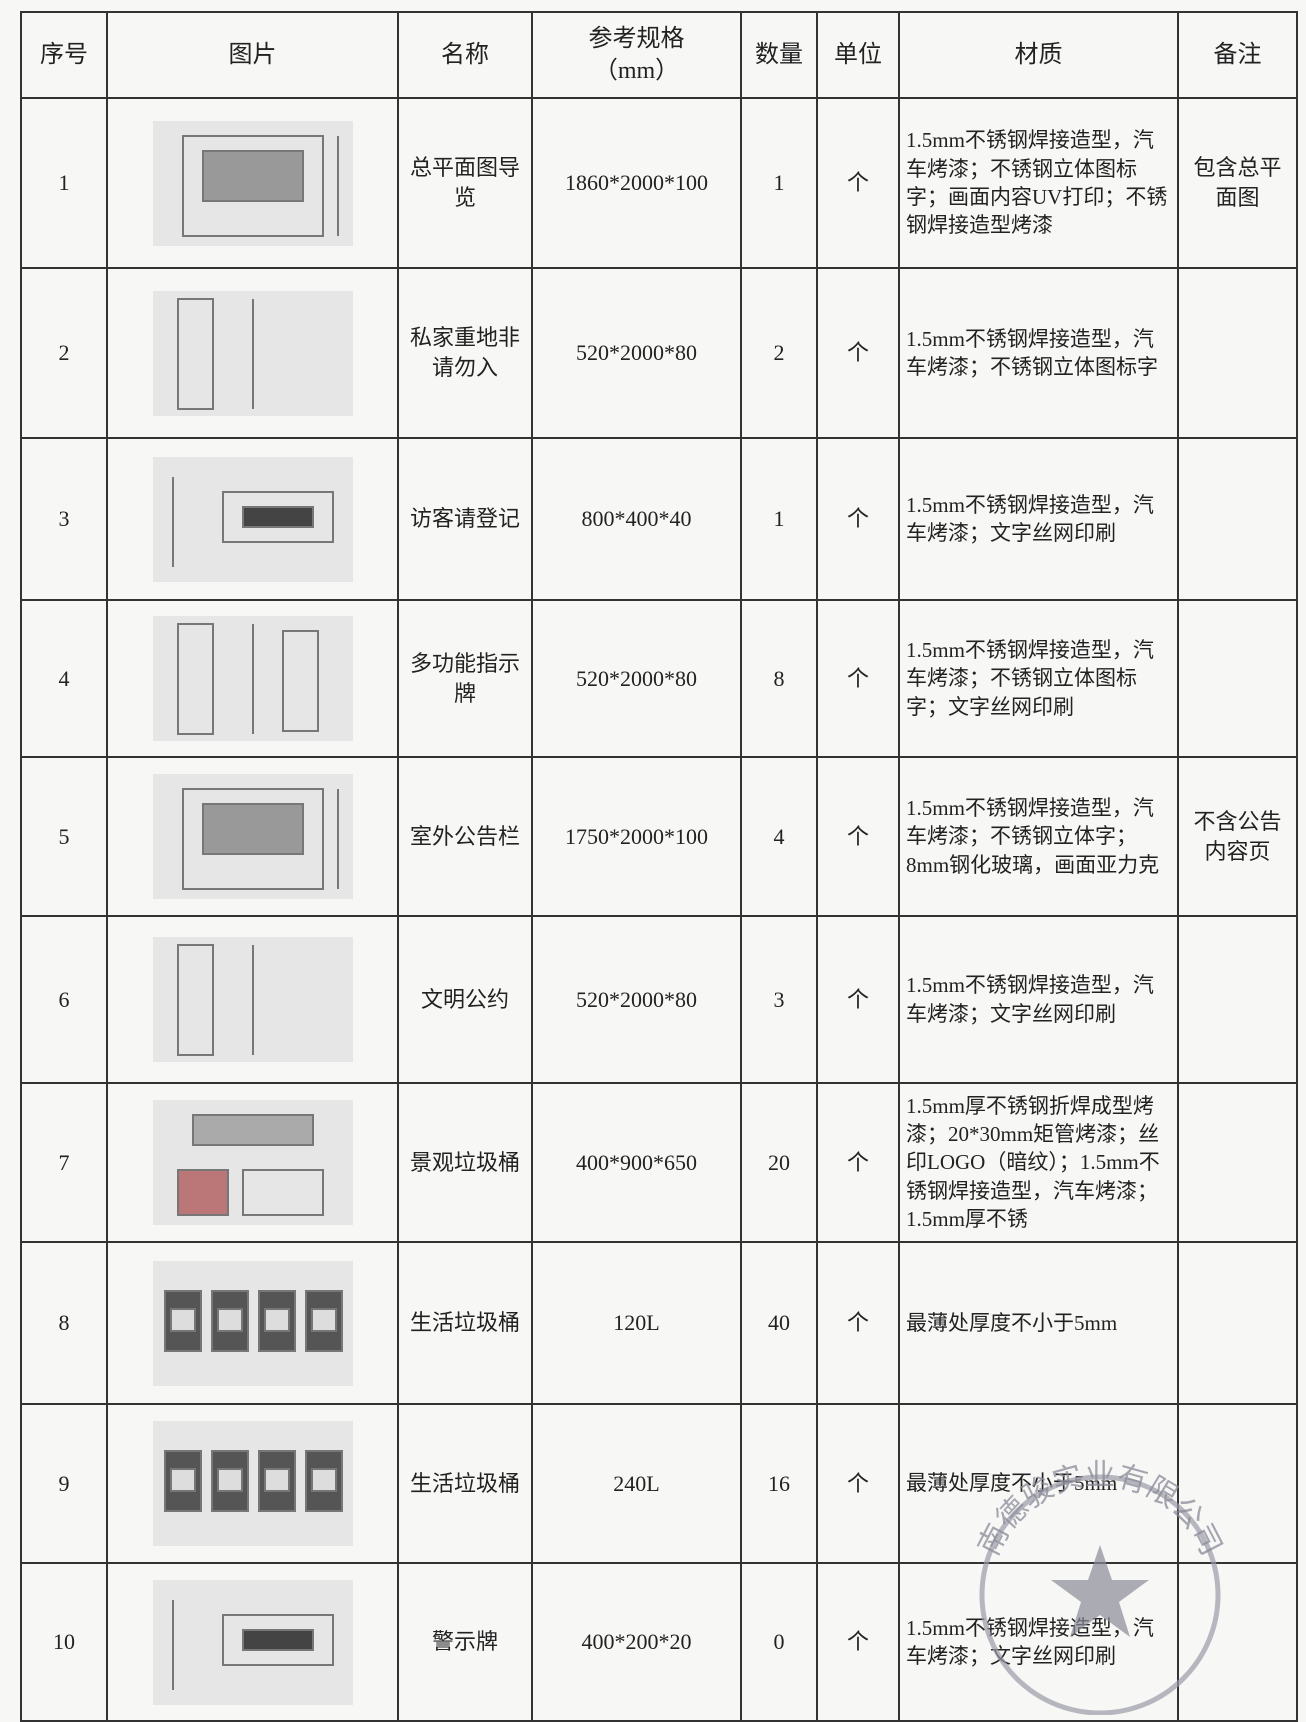 The width and height of the screenshot is (1306, 1722). What do you see at coordinates (636, 1483) in the screenshot?
I see `item-spec: 240L` at bounding box center [636, 1483].